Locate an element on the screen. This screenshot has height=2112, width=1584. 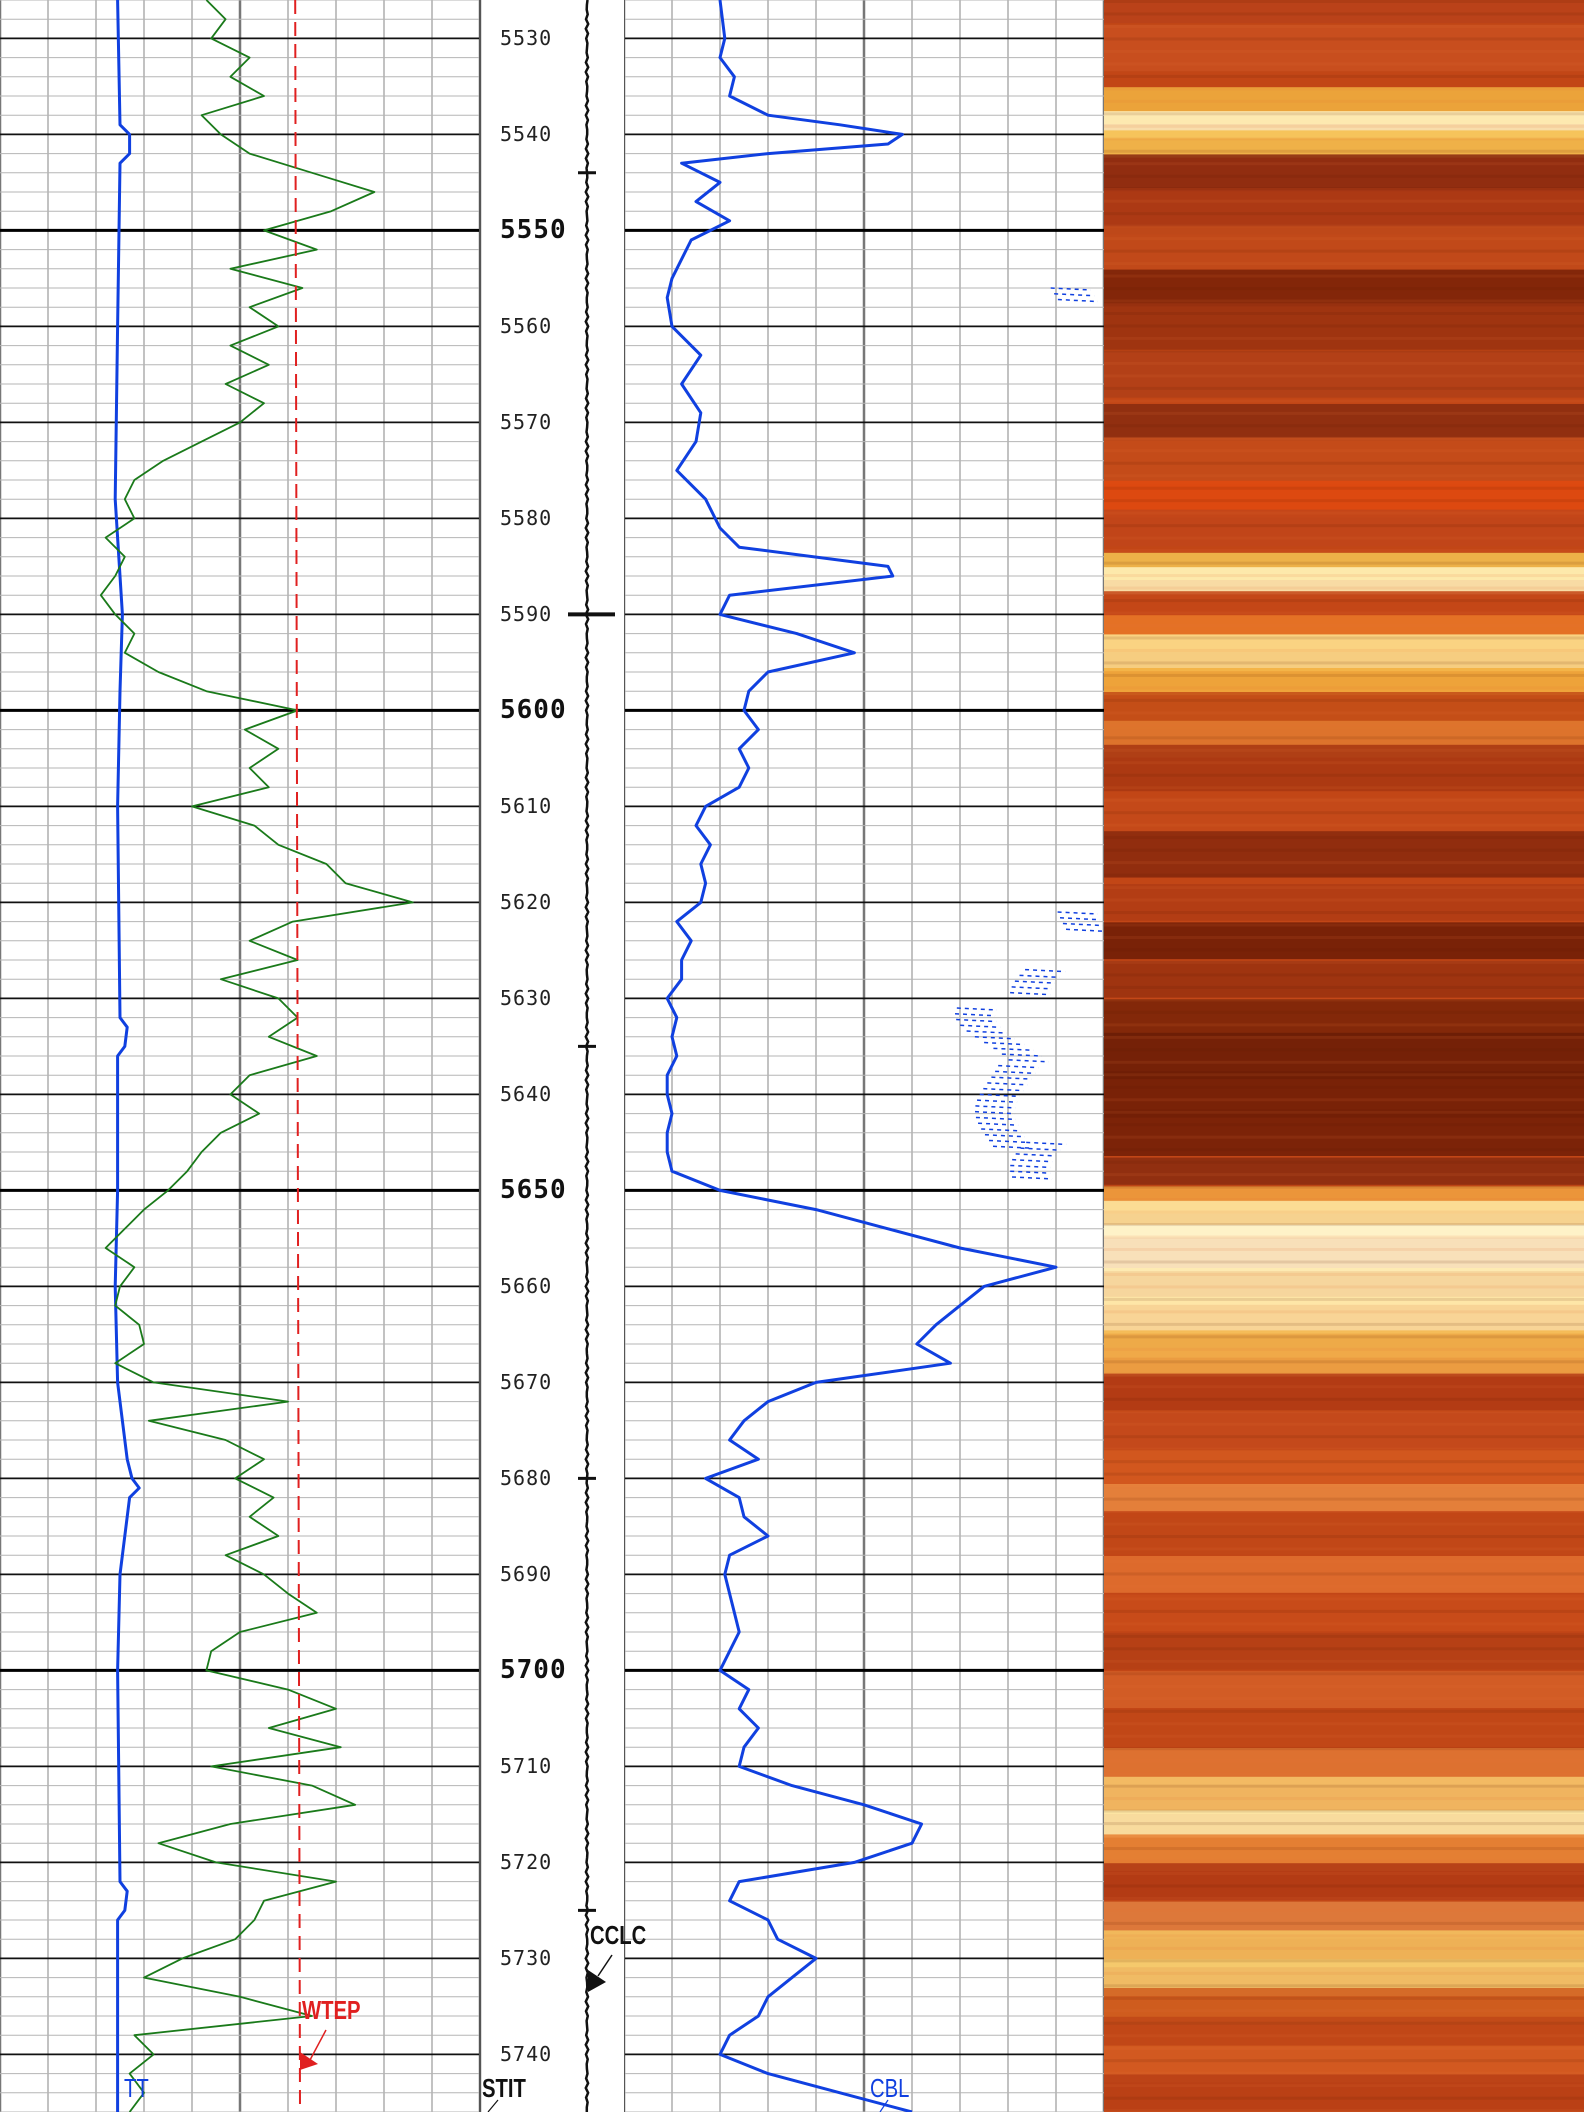
depth-label: 5660 is located at coordinates (526, 1286).